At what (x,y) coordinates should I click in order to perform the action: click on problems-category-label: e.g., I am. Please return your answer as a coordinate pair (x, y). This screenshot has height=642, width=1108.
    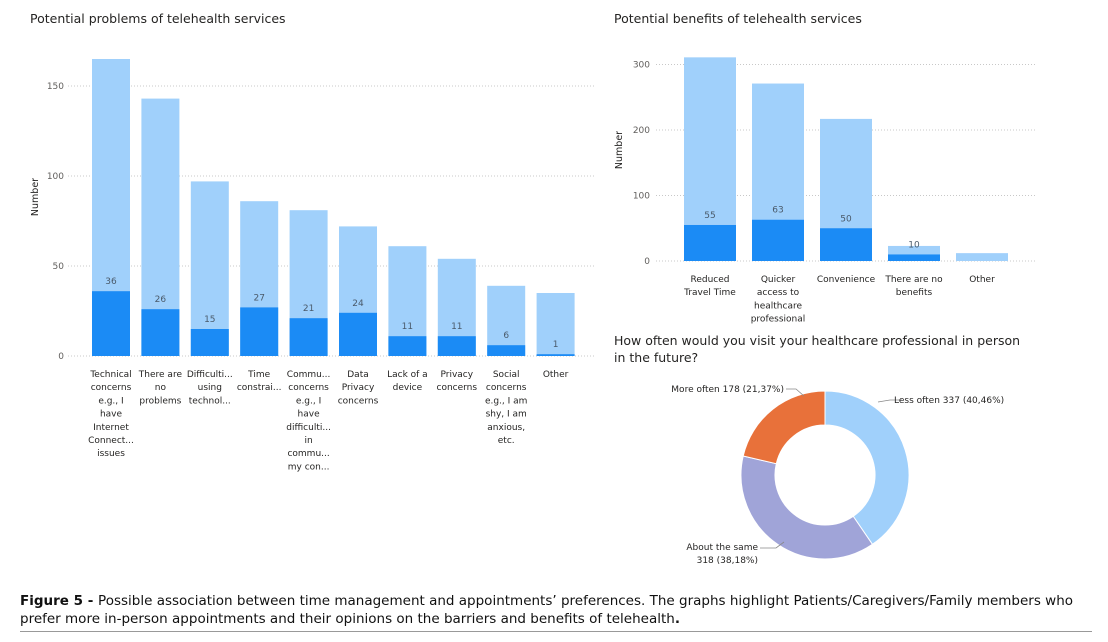
    Looking at the image, I should click on (506, 401).